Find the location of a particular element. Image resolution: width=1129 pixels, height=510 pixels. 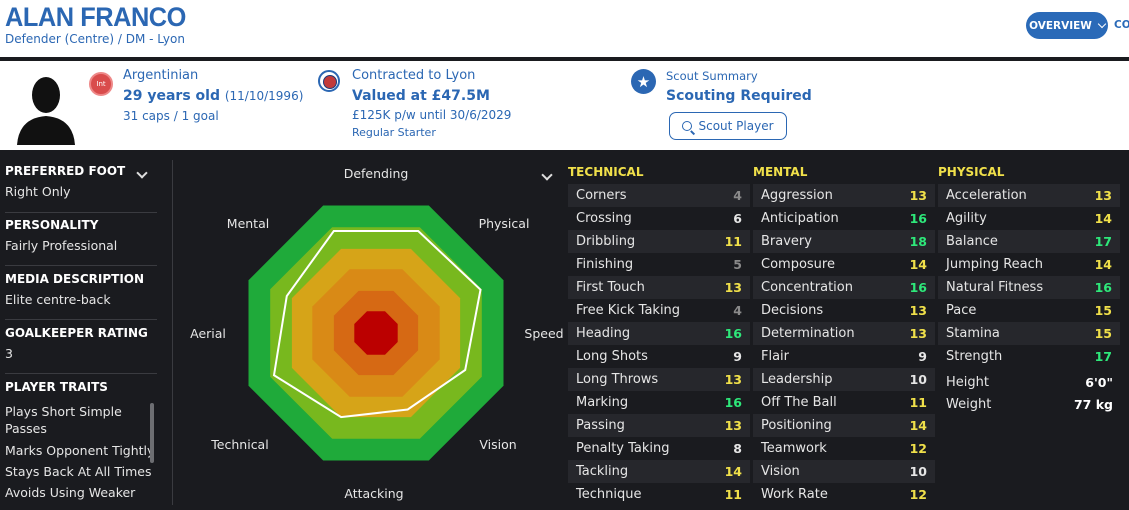

attribute-name: Tackling is located at coordinates (602, 471).